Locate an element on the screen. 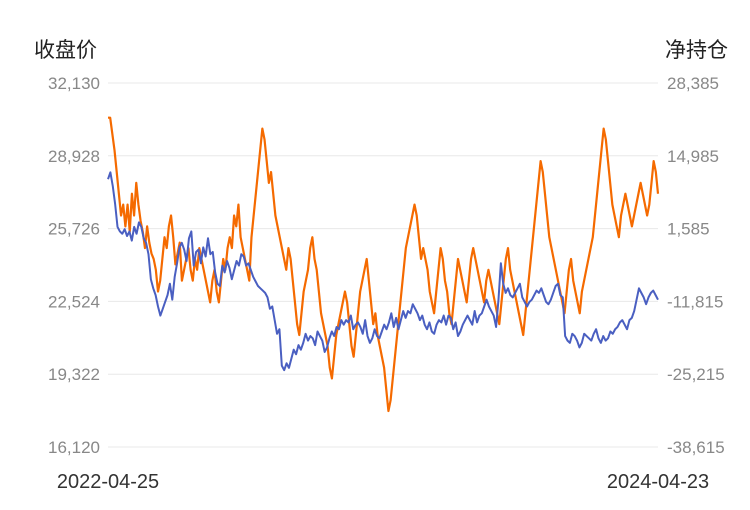 This screenshot has height=510, width=750. left-axis-ticks: 32,130 28,928 25,726 22,524 19,322 16,120 is located at coordinates (74, 265).